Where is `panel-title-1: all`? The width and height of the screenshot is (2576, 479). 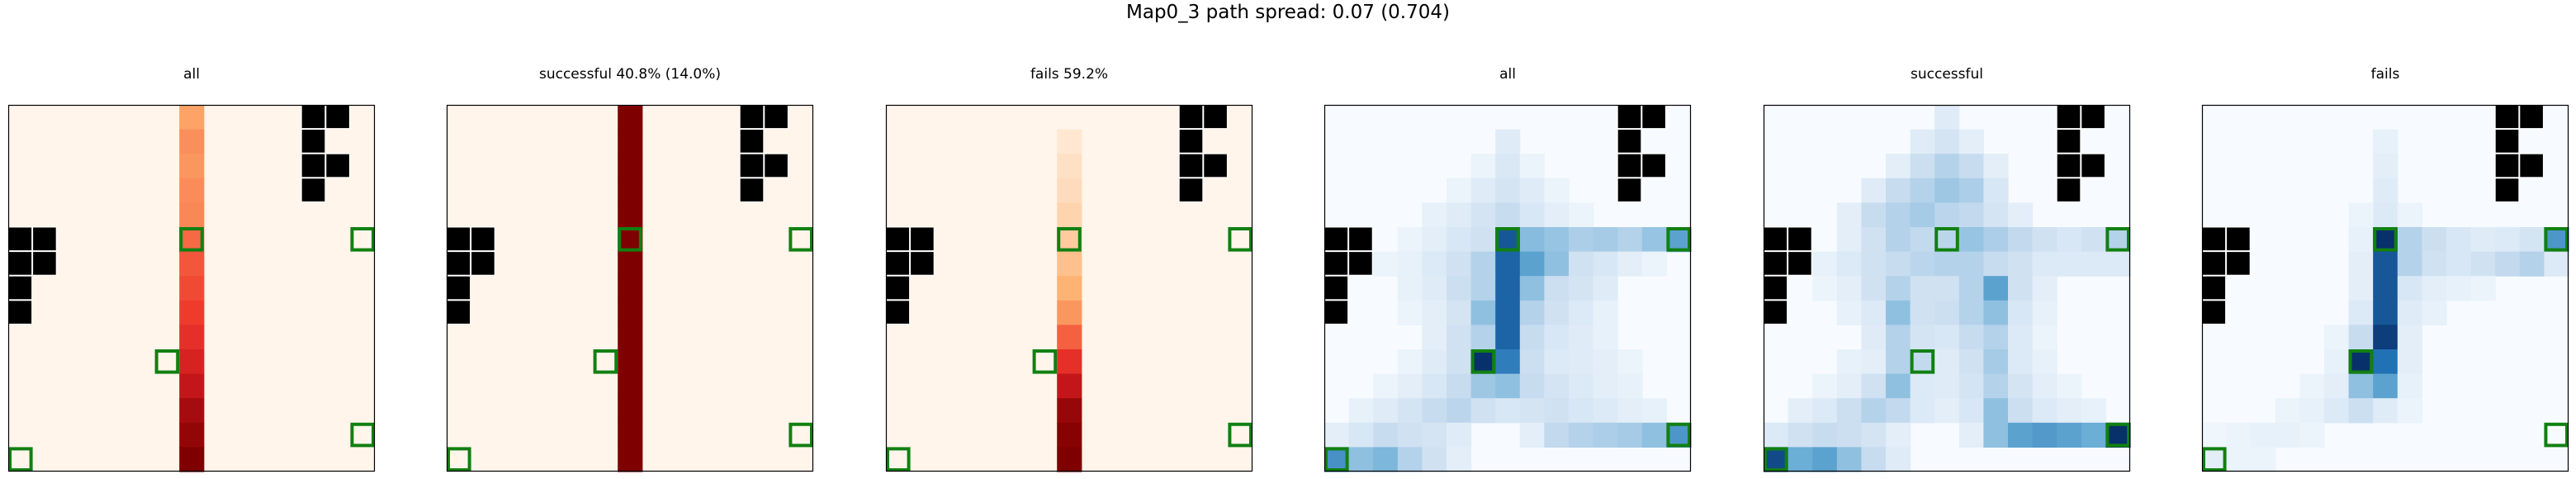
panel-title-1: all is located at coordinates (191, 75).